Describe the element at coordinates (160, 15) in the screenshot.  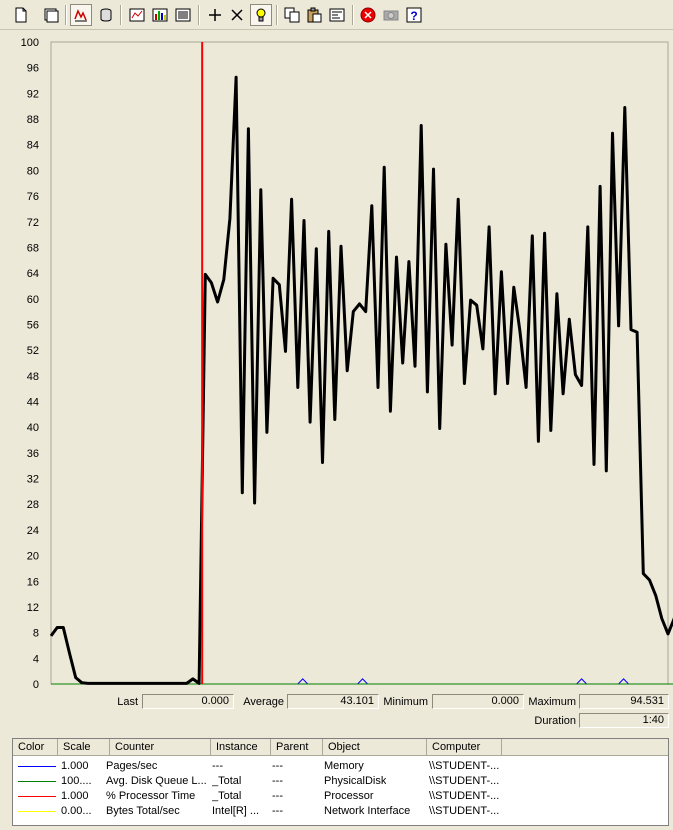
I see `view-histogram-button` at that location.